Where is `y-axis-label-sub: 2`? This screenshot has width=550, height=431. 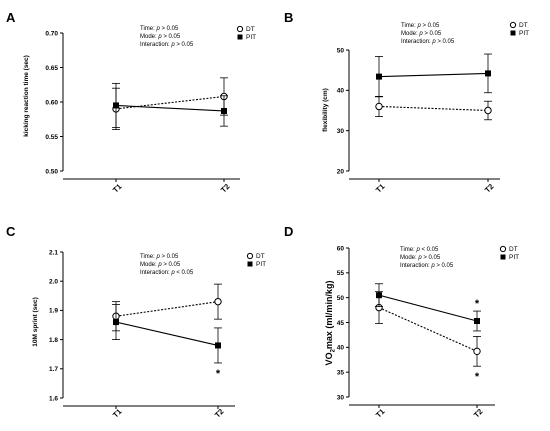
y-axis-label-sub: 2 is located at coordinates (334, 350).